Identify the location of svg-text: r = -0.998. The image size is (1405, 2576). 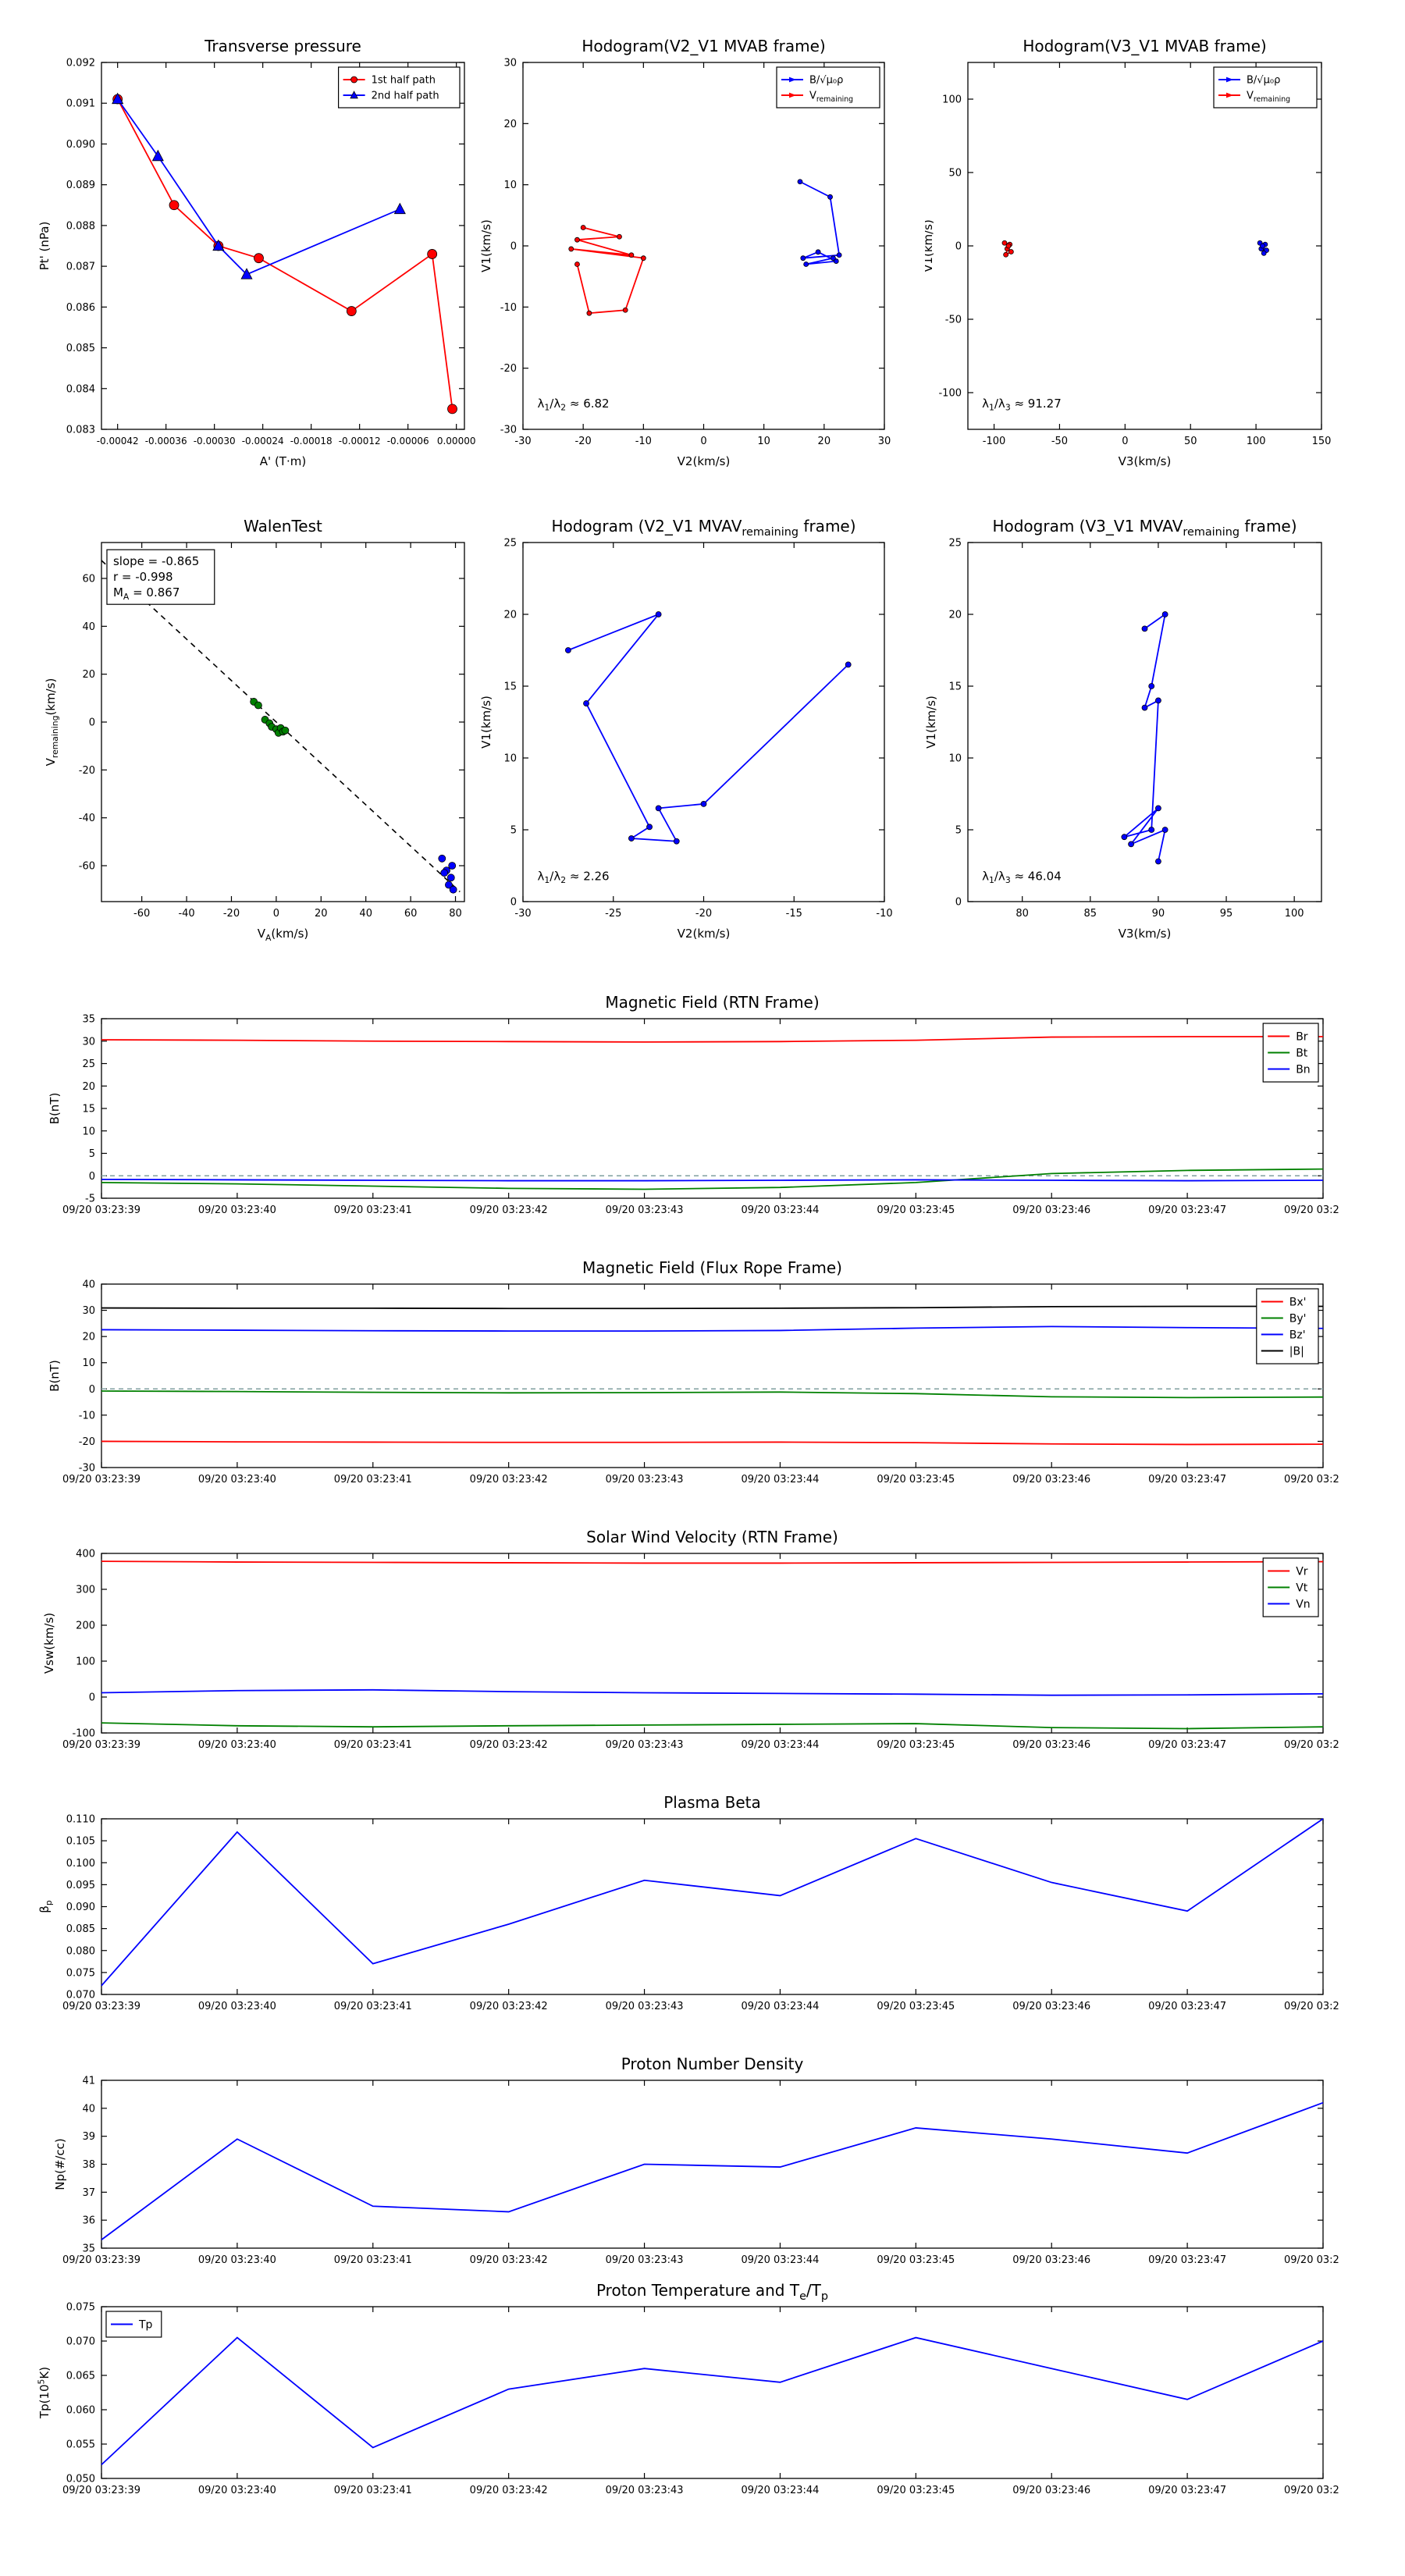
(143, 577).